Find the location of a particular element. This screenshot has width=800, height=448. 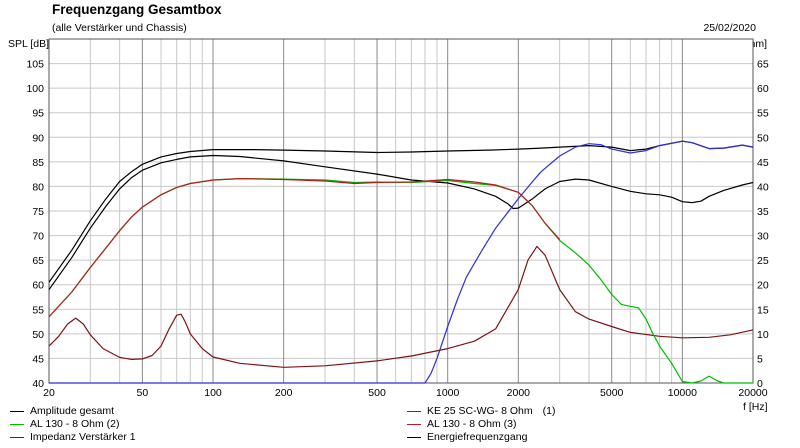

y-tick-label: 95 is located at coordinates (38, 114).